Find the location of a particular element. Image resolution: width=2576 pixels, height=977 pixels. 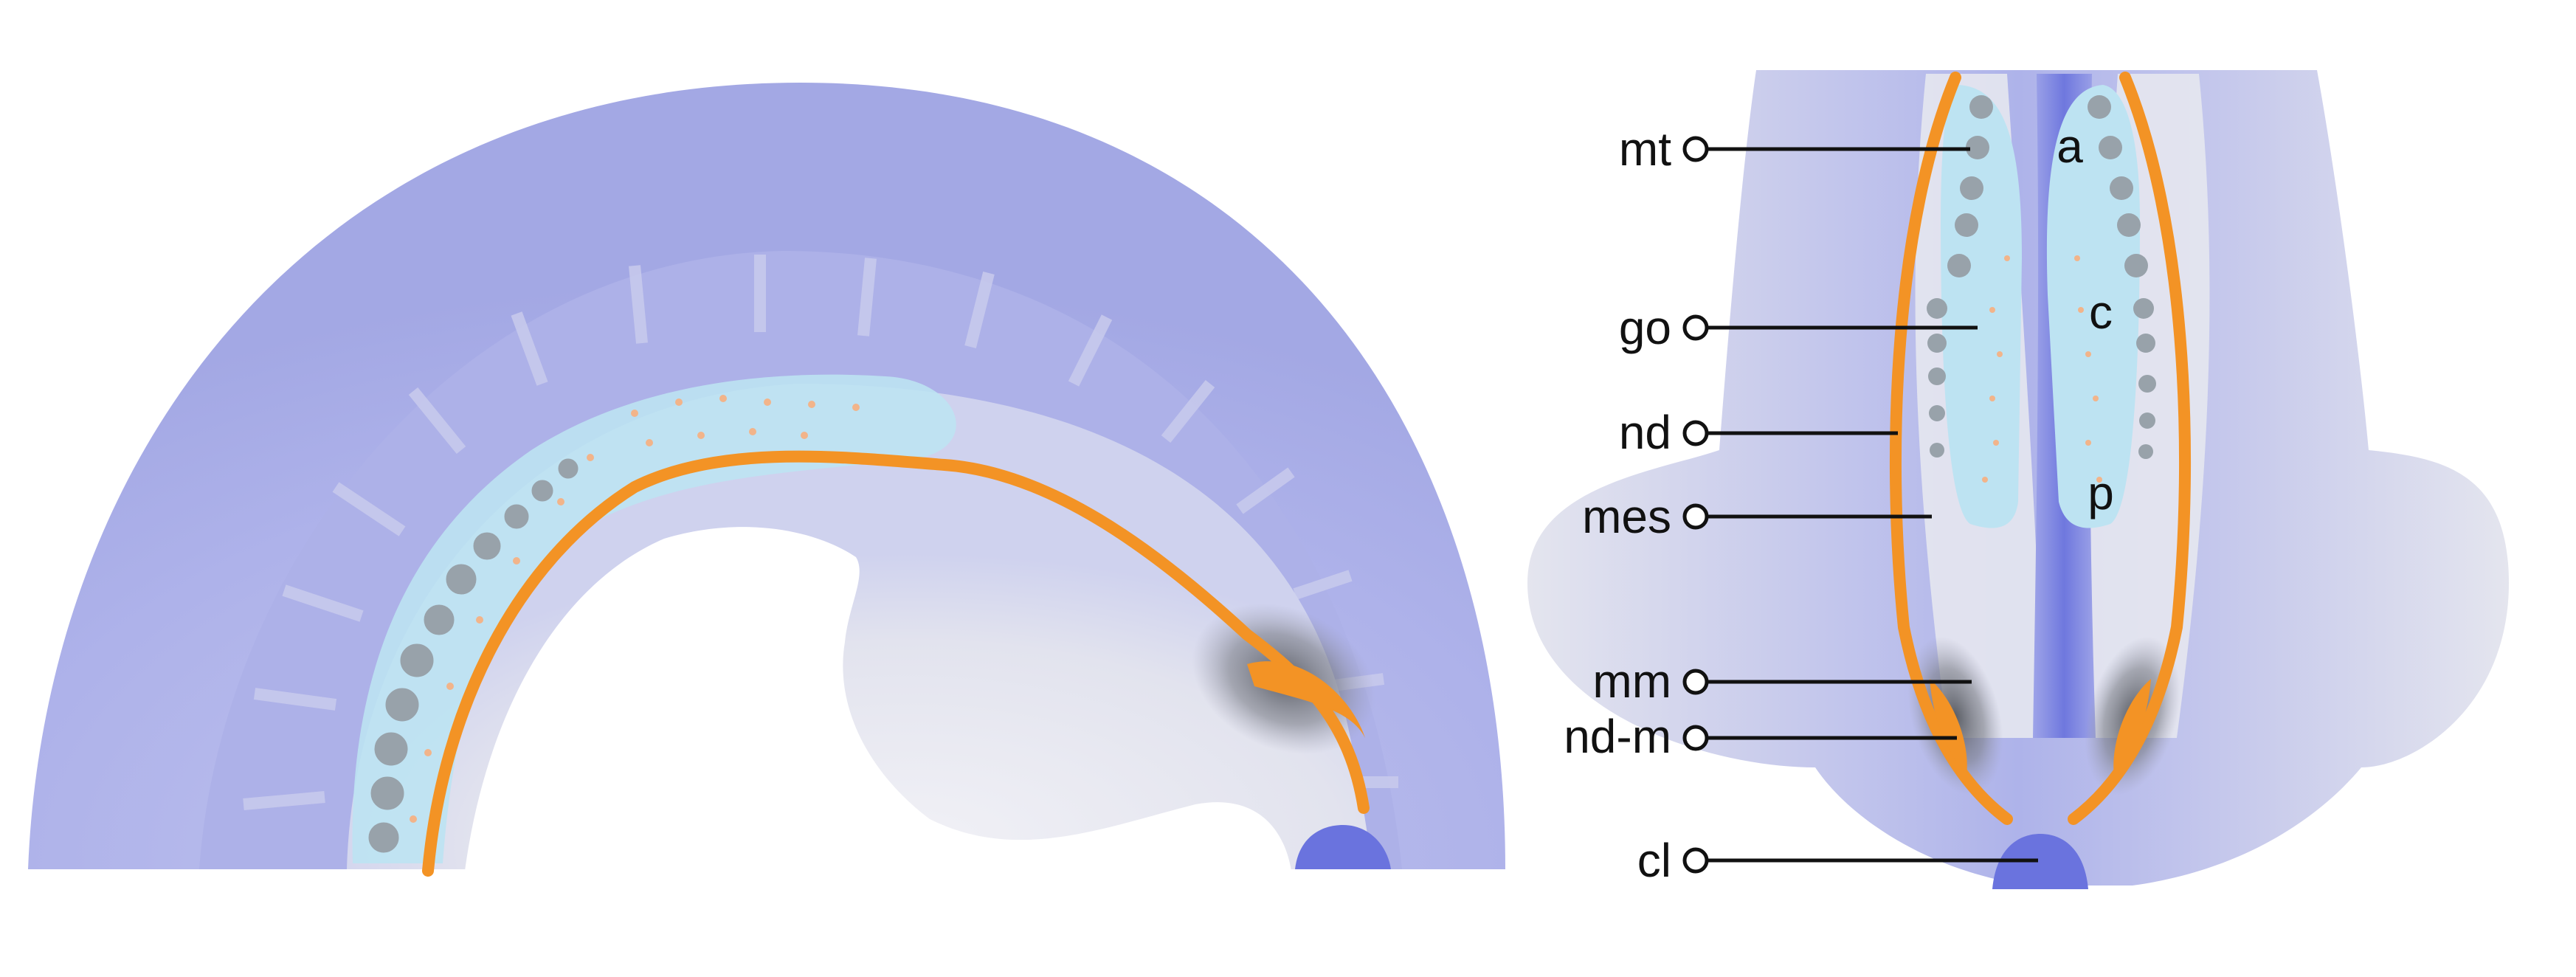

label-cl-marker is located at coordinates (1696, 860).